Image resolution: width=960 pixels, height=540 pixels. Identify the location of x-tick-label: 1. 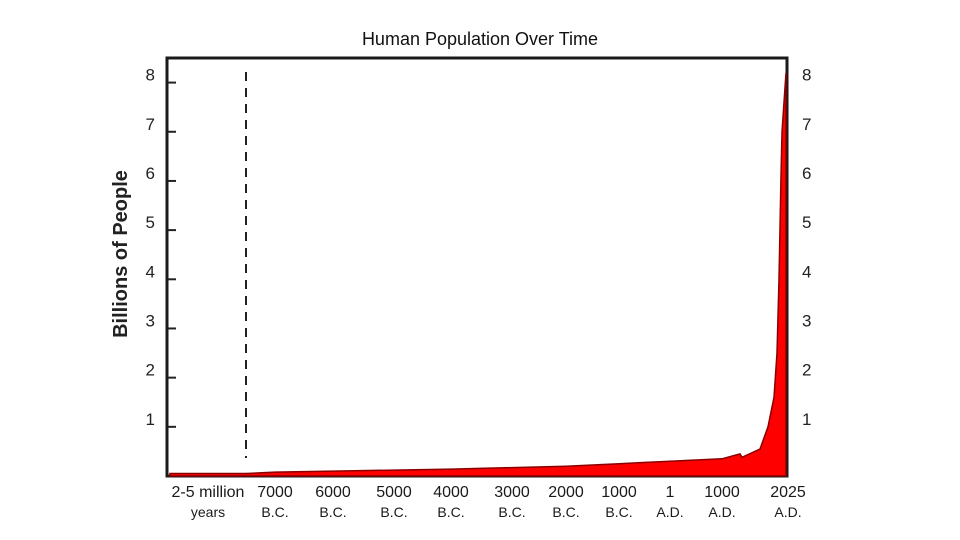
(670, 492).